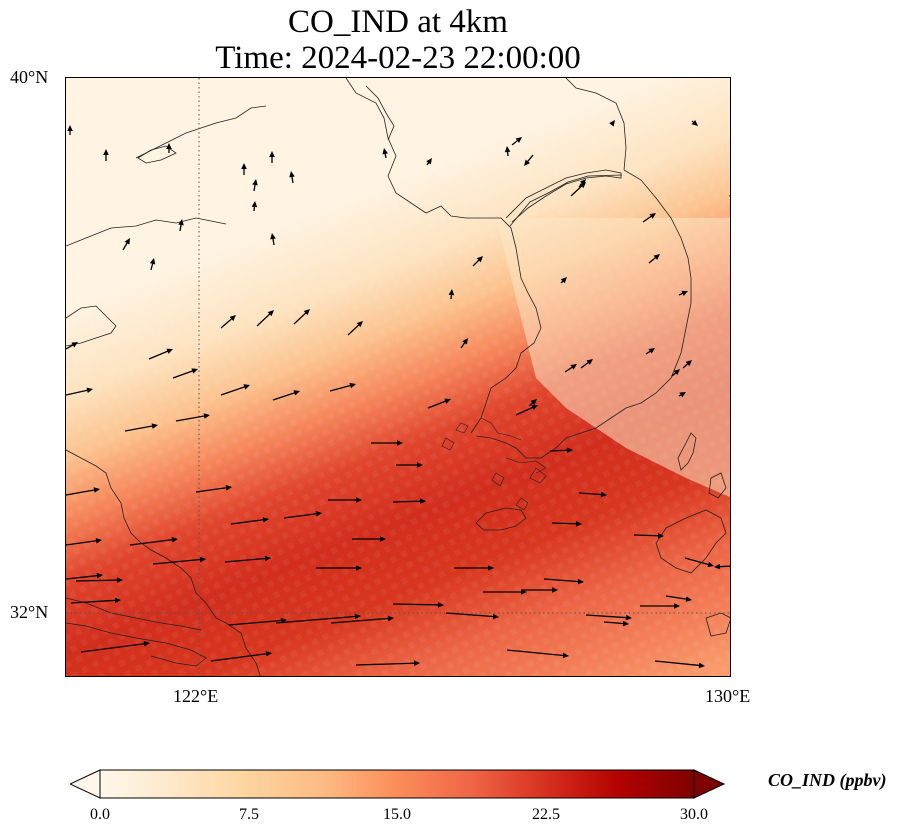 This screenshot has width=915, height=836. Describe the element at coordinates (546, 814) in the screenshot. I see `colorbar-tick-3: 22.5` at that location.